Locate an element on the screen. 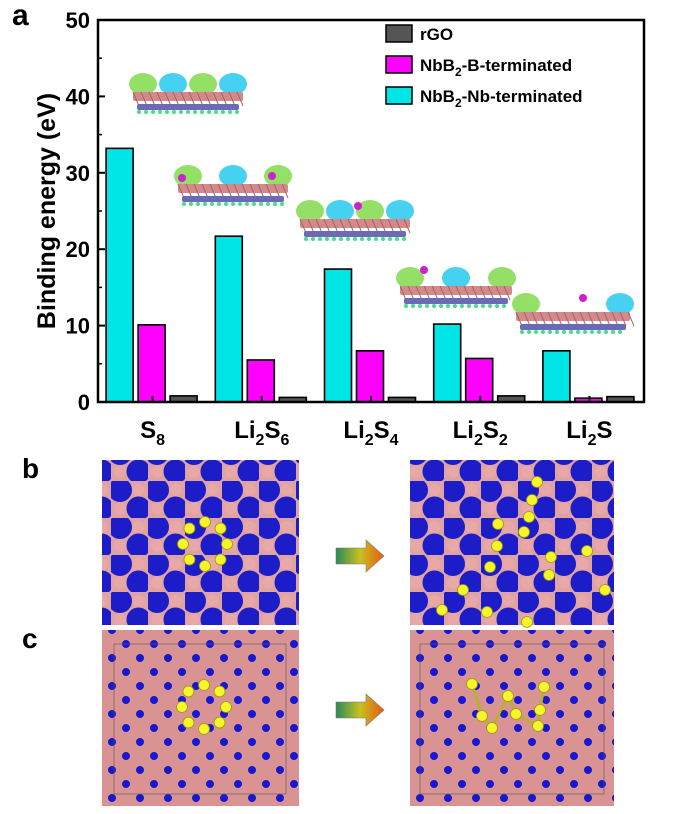 This screenshot has width=689, height=814. y-tick-label: 0 is located at coordinates (84, 402).